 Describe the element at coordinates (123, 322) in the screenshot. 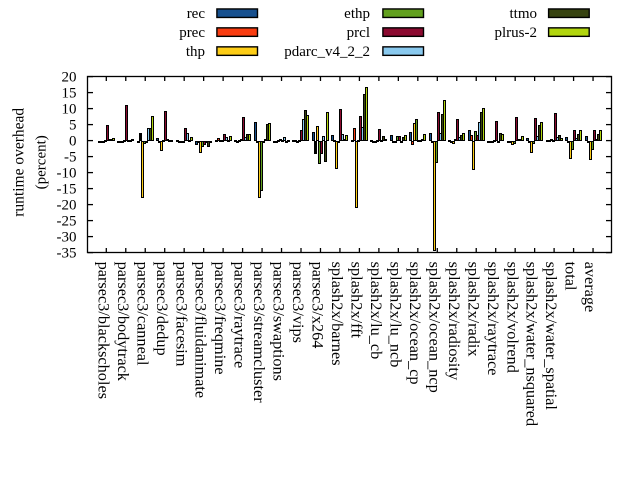

I see `svg-text: parsec3/bodytrack` at that location.